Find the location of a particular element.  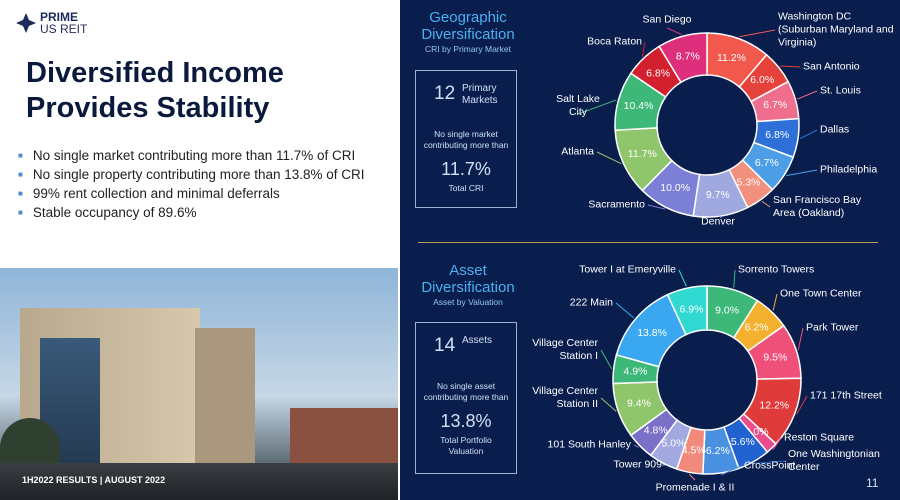

value-label: 6.9% is located at coordinates (692, 309).